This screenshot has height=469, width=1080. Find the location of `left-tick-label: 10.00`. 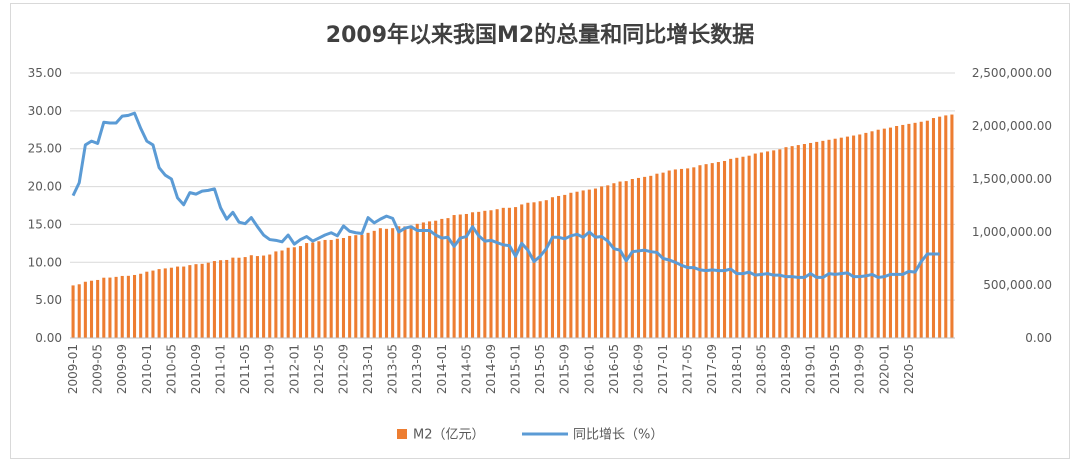

left-tick-label: 10.00 is located at coordinates (45, 262).